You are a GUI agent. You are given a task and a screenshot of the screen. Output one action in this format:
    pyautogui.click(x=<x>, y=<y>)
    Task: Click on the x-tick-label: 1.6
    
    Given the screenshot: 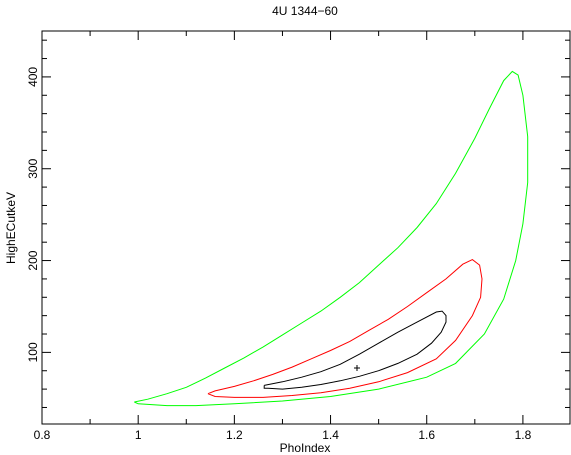 What is the action you would take?
    pyautogui.click(x=426, y=435)
    